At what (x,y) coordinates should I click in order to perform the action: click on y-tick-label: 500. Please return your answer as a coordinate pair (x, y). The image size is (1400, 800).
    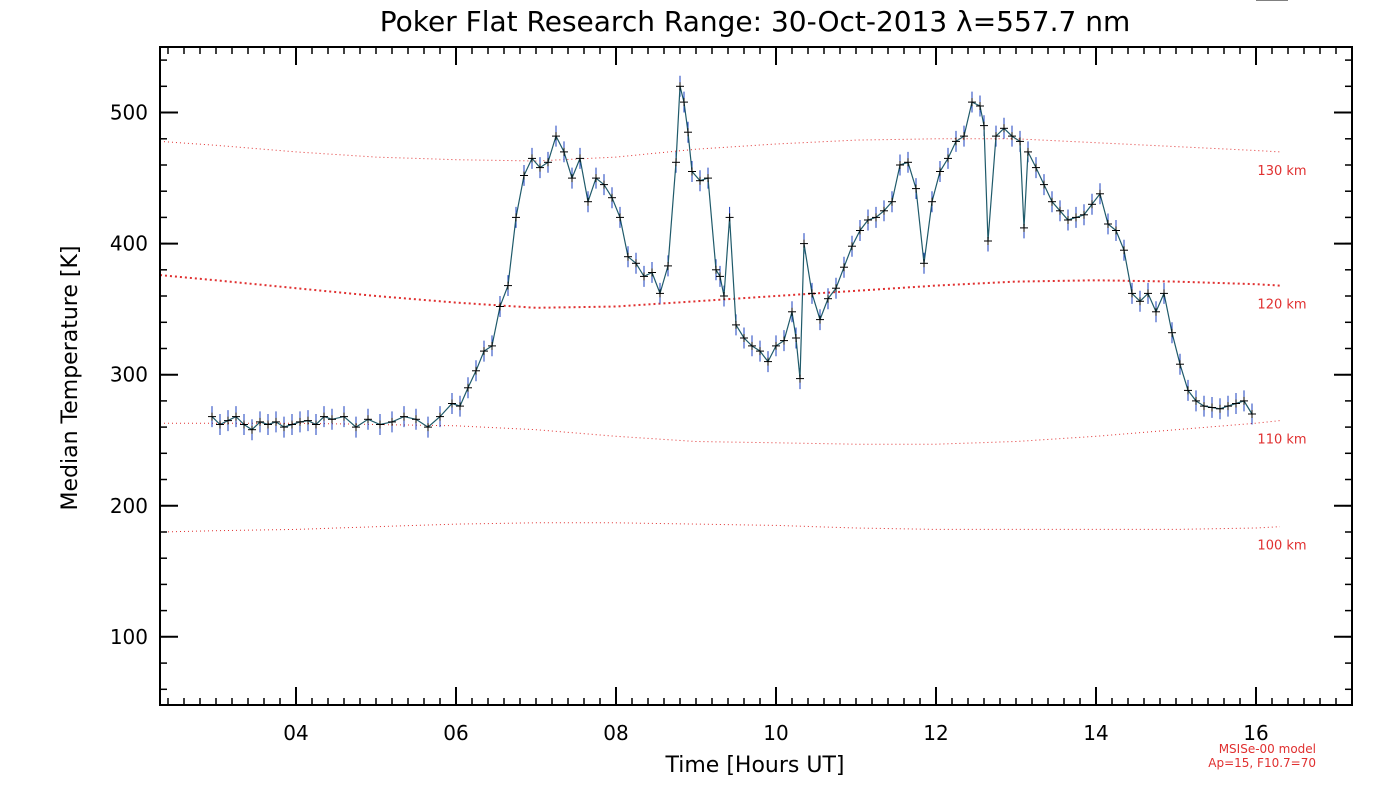
    Looking at the image, I should click on (129, 113).